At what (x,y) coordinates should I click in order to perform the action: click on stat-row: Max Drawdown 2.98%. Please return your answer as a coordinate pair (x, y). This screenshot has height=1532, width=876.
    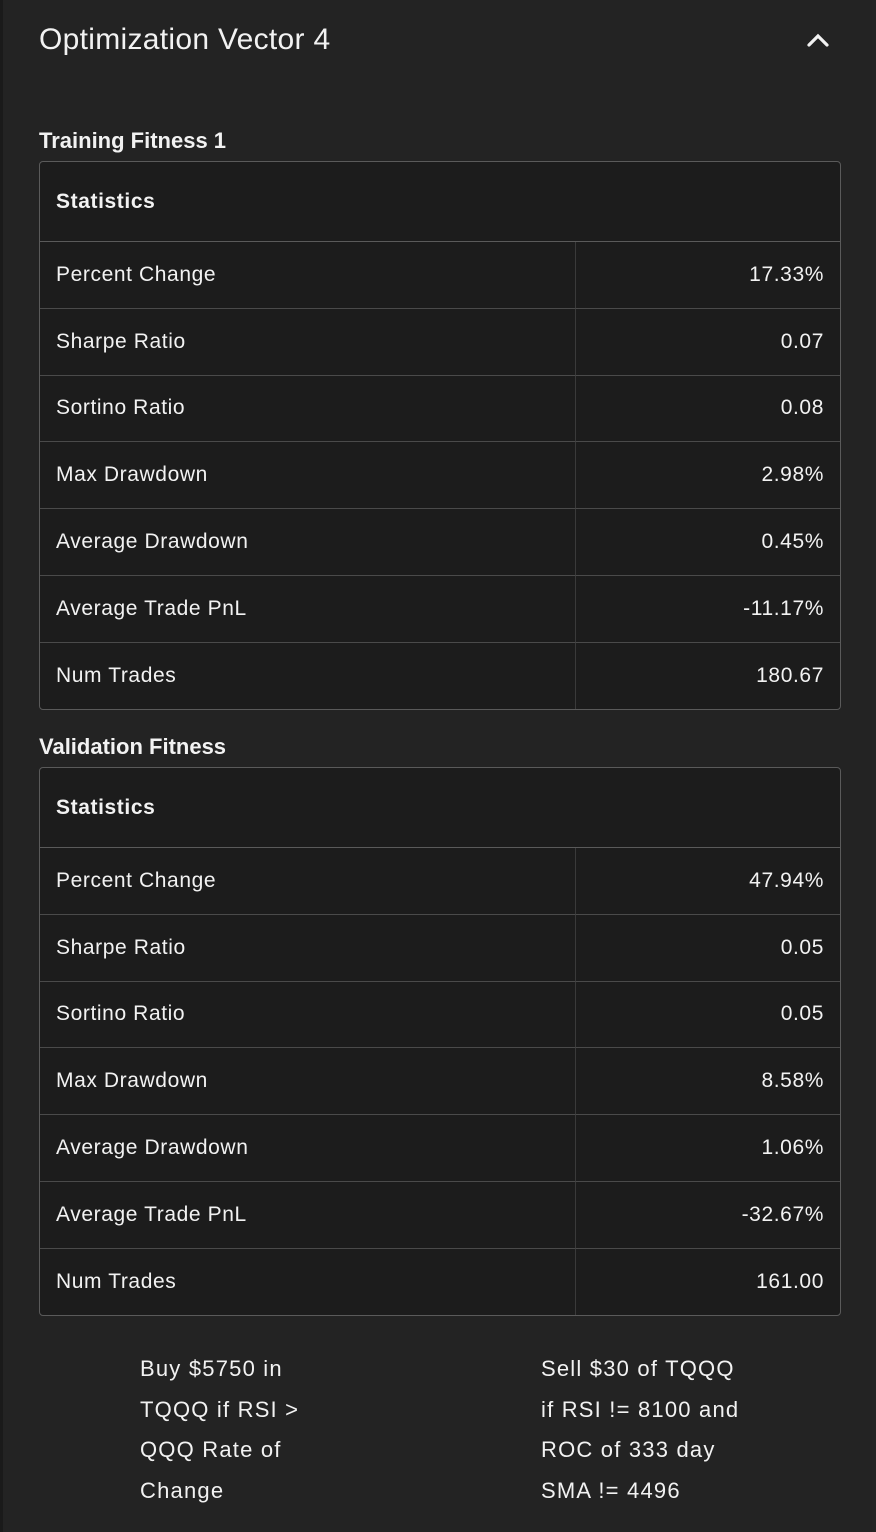
    Looking at the image, I should click on (440, 475).